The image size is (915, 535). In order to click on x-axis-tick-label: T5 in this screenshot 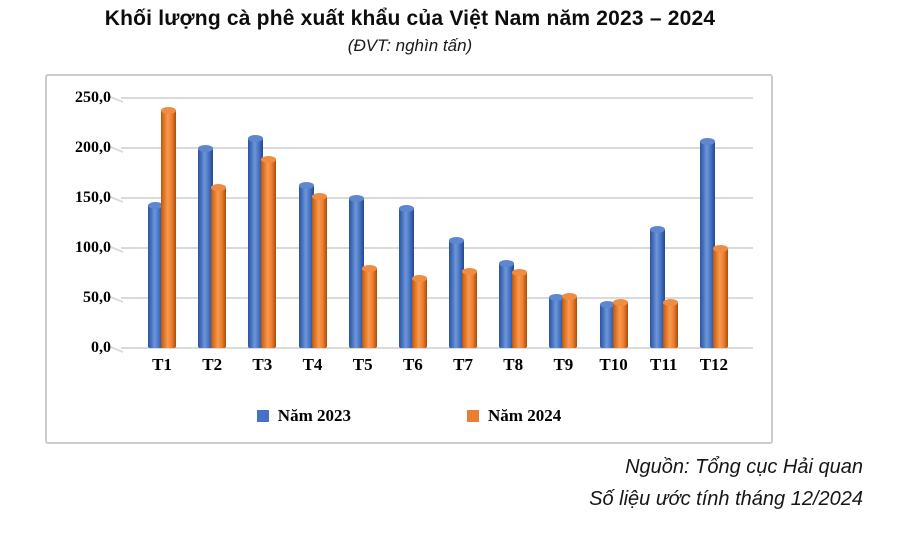, I will do `click(362, 364)`.